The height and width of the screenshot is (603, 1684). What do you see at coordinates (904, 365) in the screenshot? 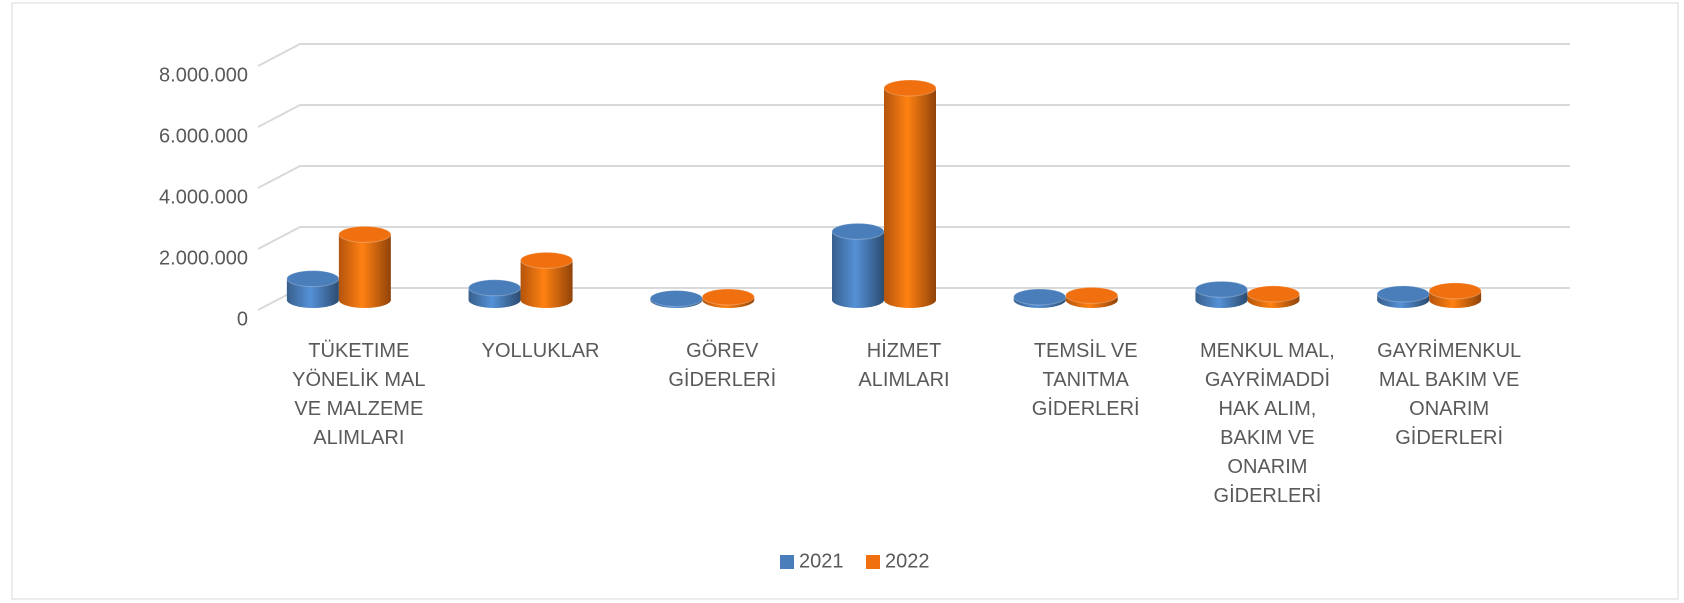
I see `x-tick-label: HİZMET ALIMLARI` at bounding box center [904, 365].